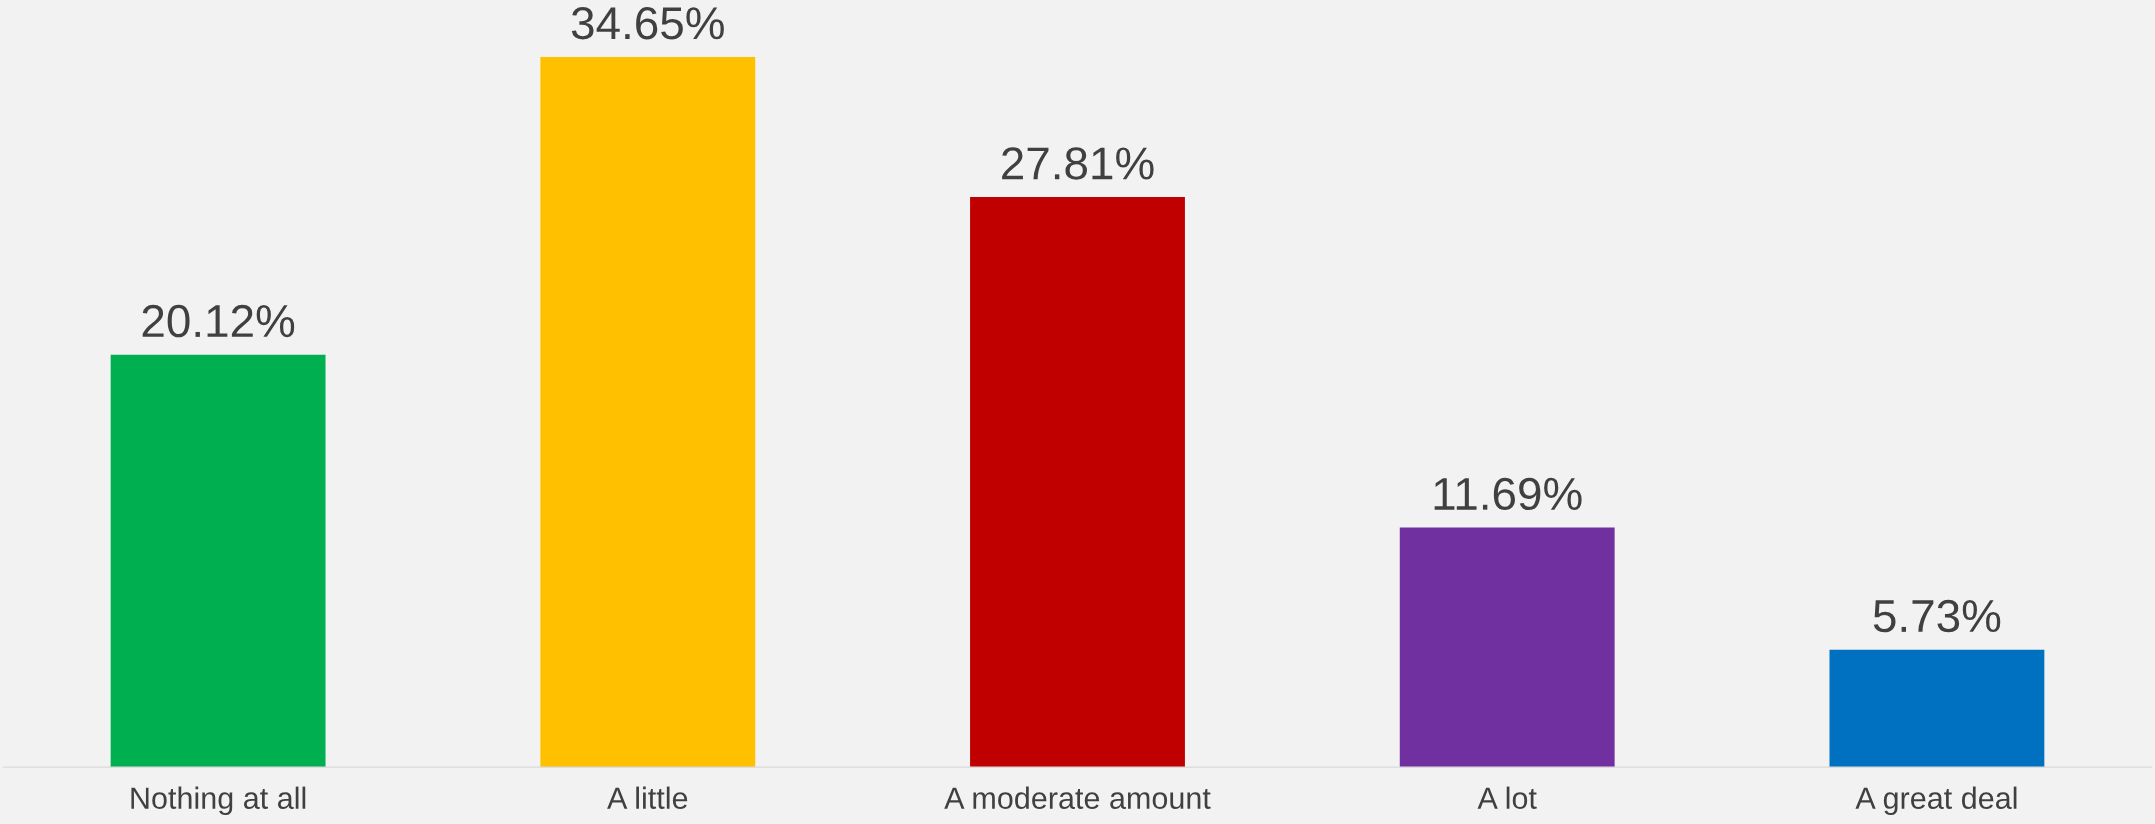  Describe the element at coordinates (218, 801) in the screenshot. I see `x-tick-label: Nothing at all` at that location.